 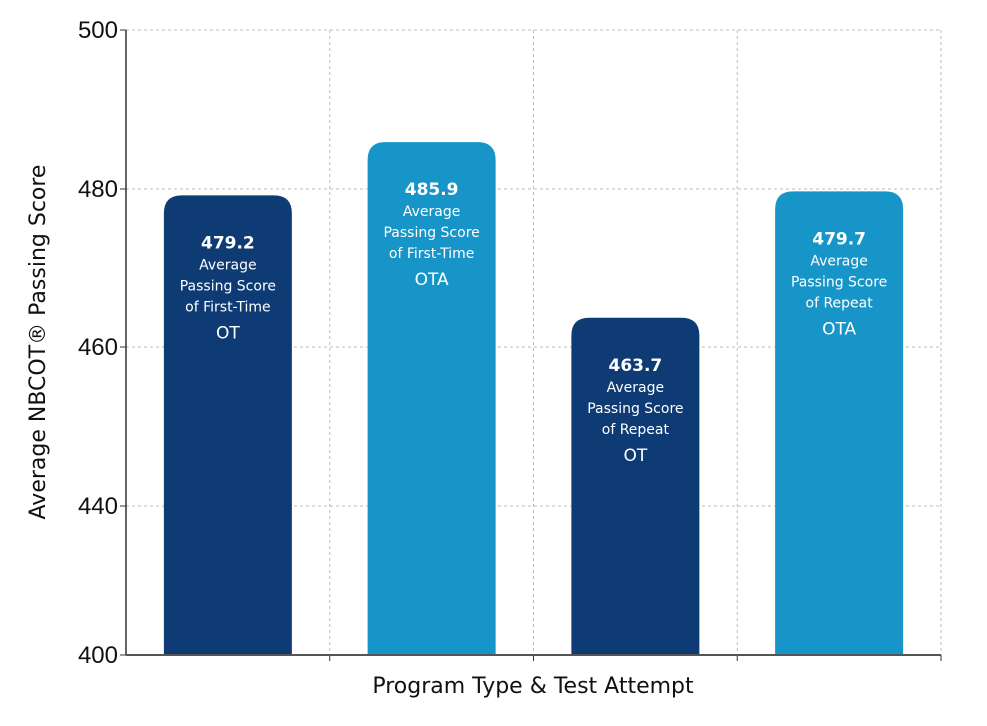 What do you see at coordinates (98, 506) in the screenshot?
I see `y-tick-label: 440` at bounding box center [98, 506].